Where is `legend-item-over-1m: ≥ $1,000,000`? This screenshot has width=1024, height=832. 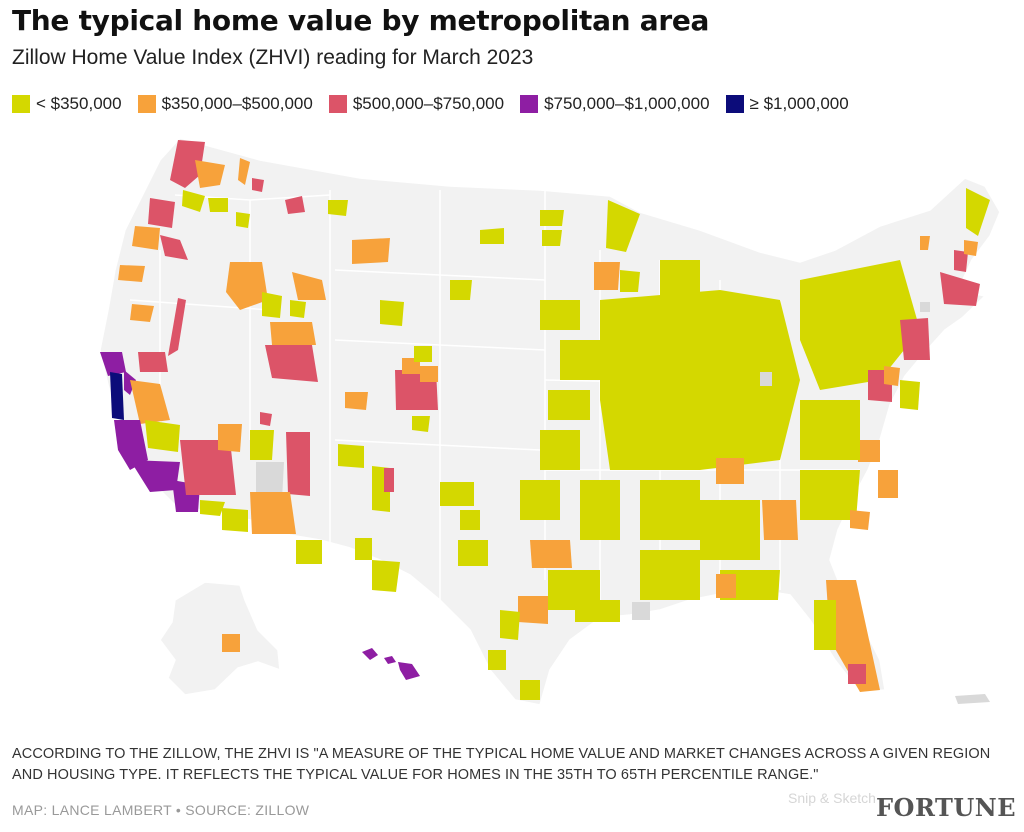 legend-item-over-1m: ≥ $1,000,000 is located at coordinates (787, 104).